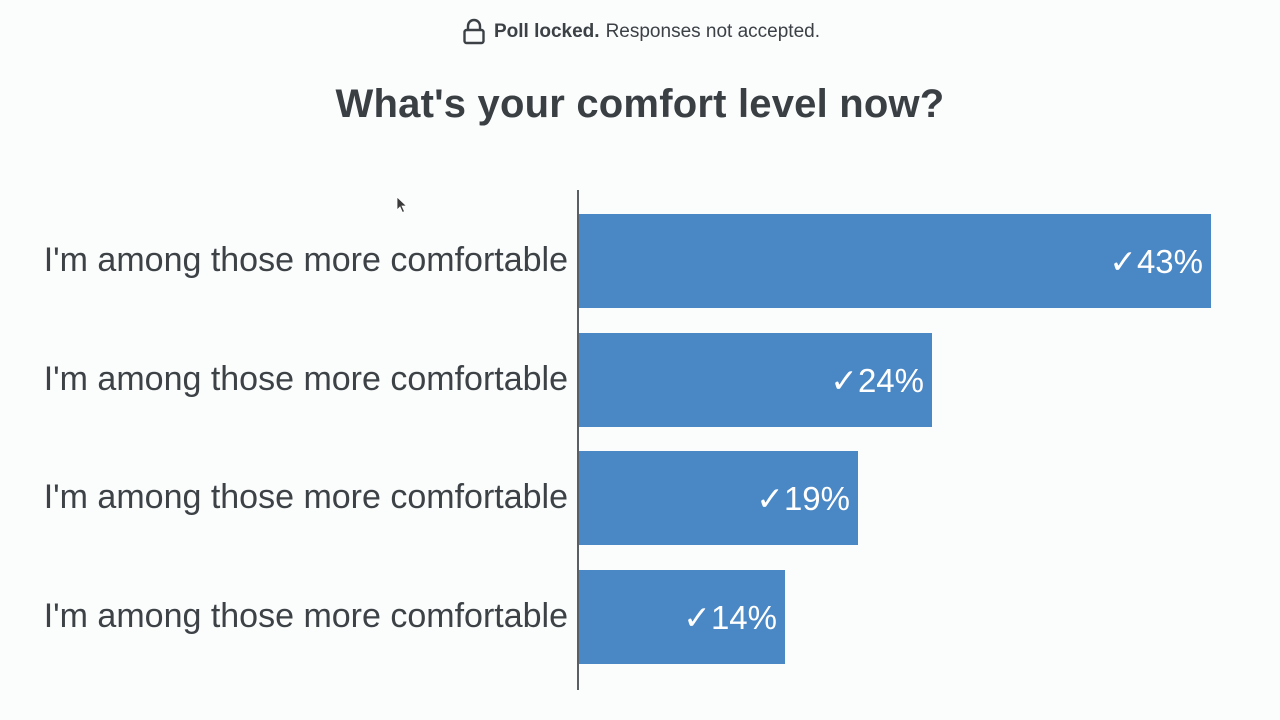 This screenshot has width=1280, height=720. What do you see at coordinates (1156, 261) in the screenshot?
I see `result-percent-label: ✓43%` at bounding box center [1156, 261].